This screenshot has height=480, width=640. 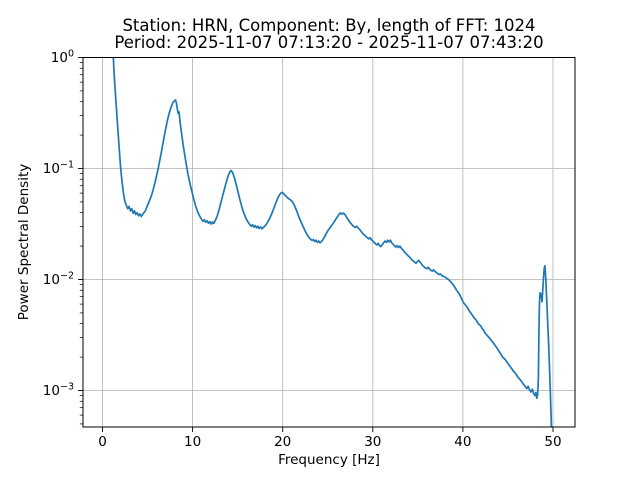 What do you see at coordinates (192, 442) in the screenshot?
I see `x-tick-label: 10` at bounding box center [192, 442].